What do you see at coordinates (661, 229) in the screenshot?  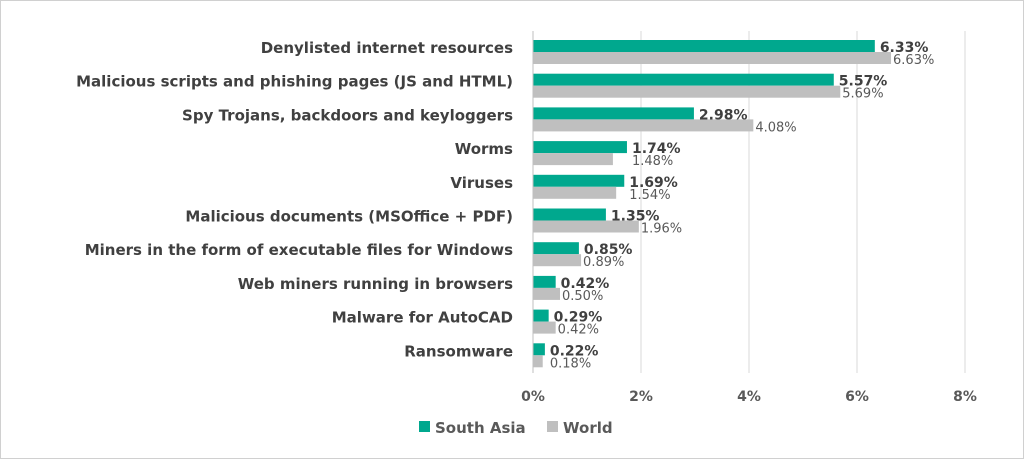 I see `data-label-world: 1.96%` at bounding box center [661, 229].